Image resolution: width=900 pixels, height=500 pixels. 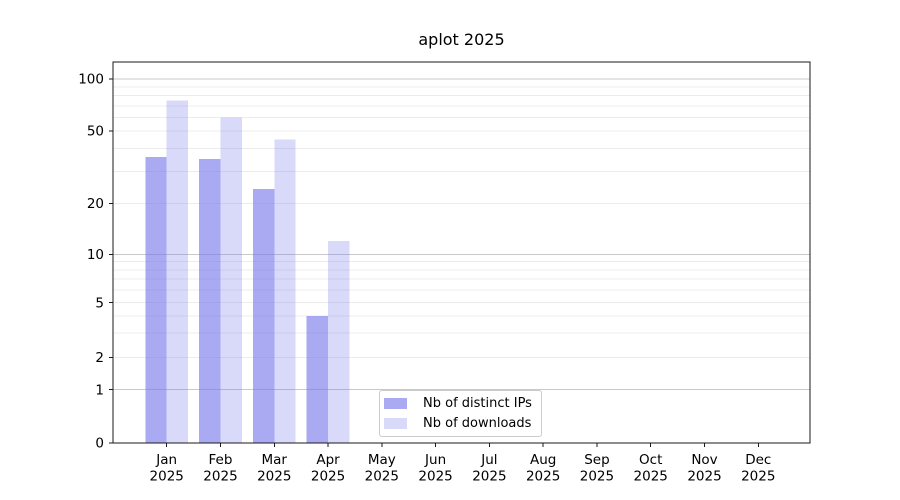 What do you see at coordinates (596, 460) in the screenshot?
I see `x-tick-label-month: Sep` at bounding box center [596, 460].